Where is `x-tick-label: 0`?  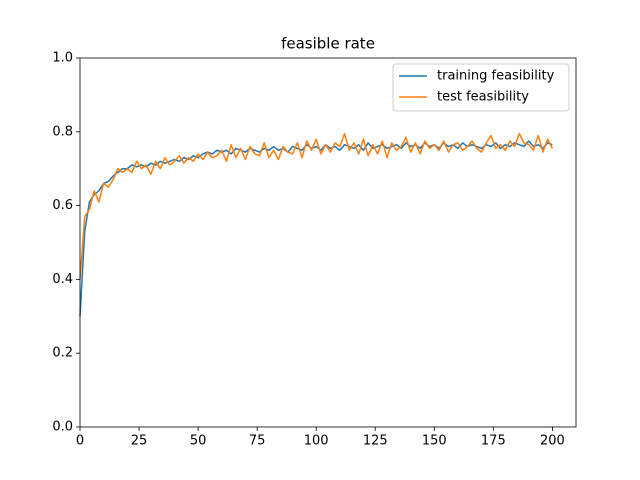
x-tick-label: 0 is located at coordinates (80, 441).